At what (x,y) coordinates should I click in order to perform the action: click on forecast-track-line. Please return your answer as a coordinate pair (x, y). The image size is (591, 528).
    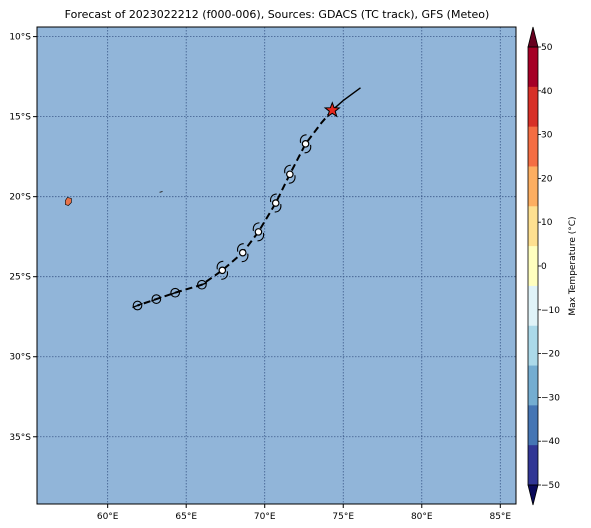
    Looking at the image, I should click on (235, 208).